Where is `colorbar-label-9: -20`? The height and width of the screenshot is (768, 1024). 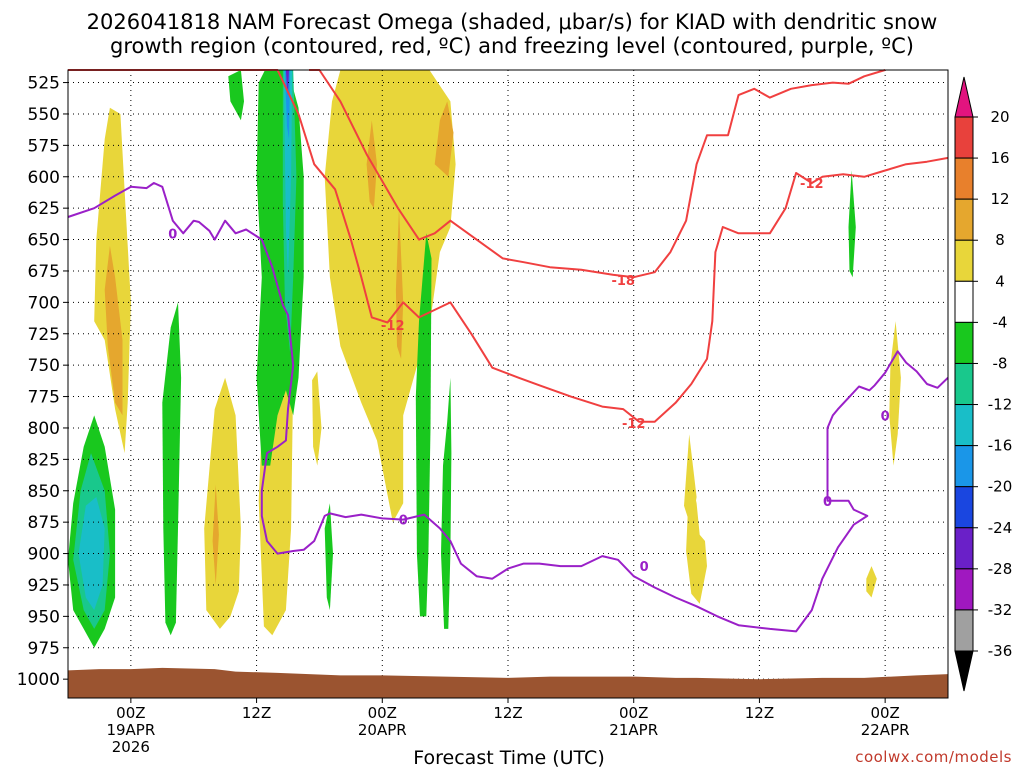 colorbar-label-9: -20 is located at coordinates (1000, 487).